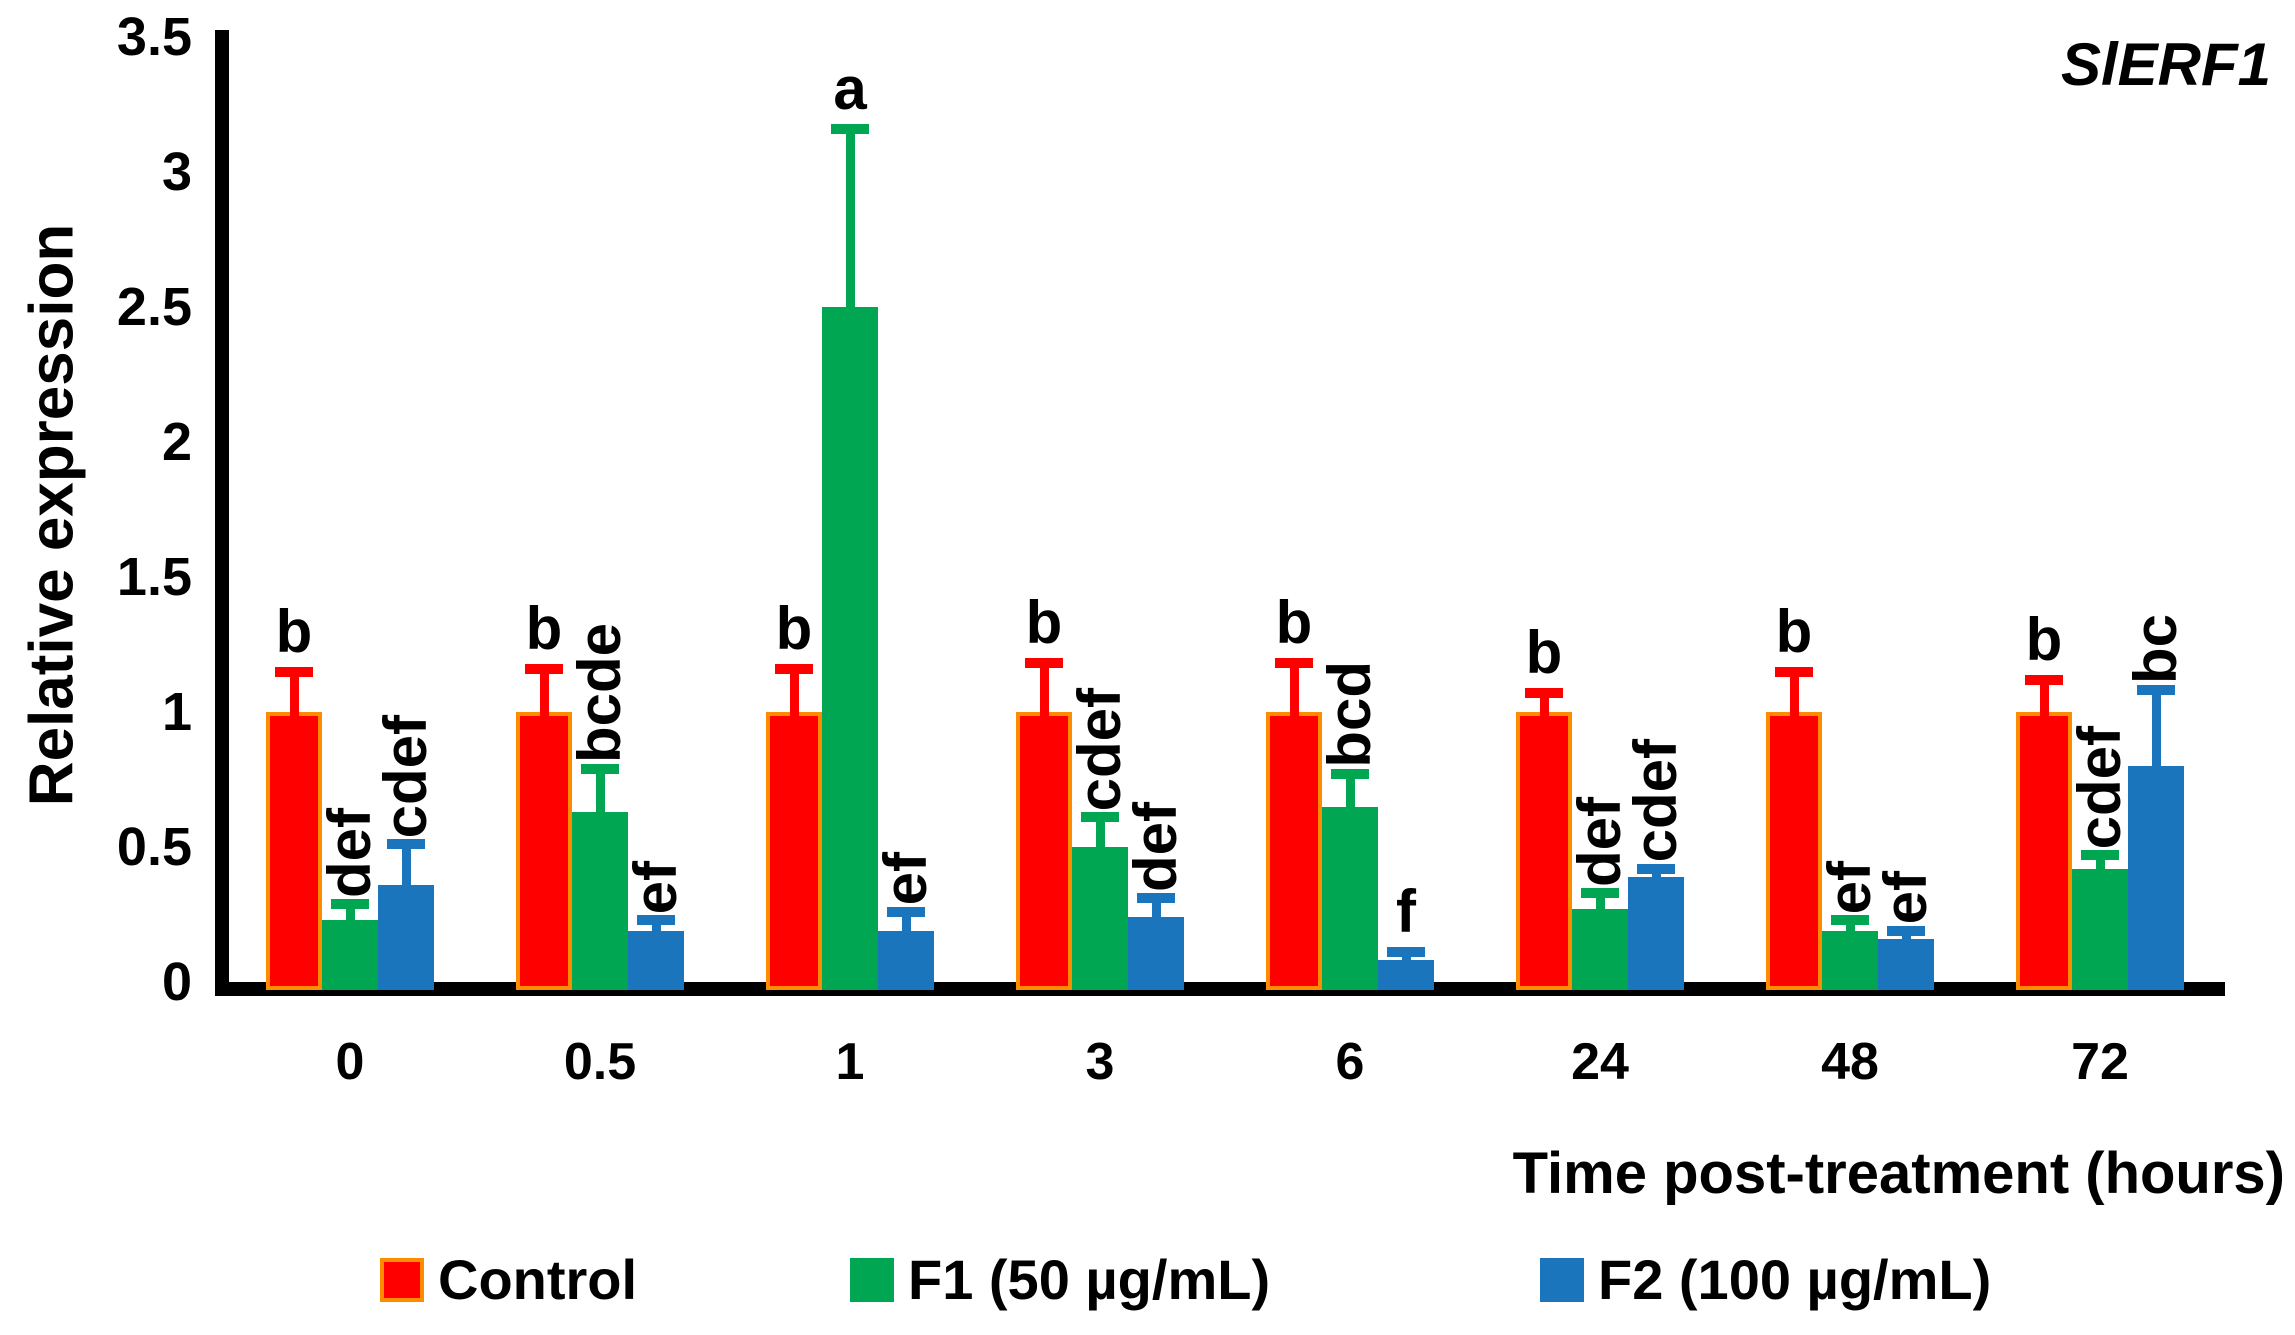 Image resolution: width=2295 pixels, height=1335 pixels. What do you see at coordinates (2165, 64) in the screenshot?
I see `chart-title: SlERF1` at bounding box center [2165, 64].